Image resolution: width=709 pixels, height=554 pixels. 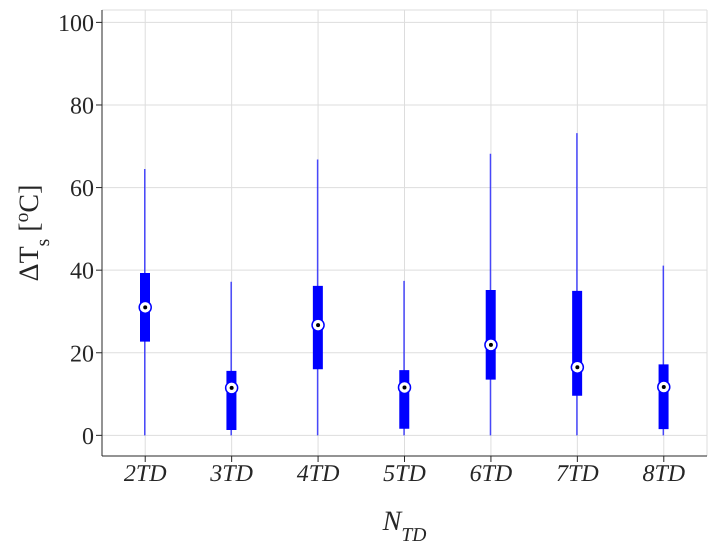 I want to click on y-tick-label: 60, so click(x=82, y=189).